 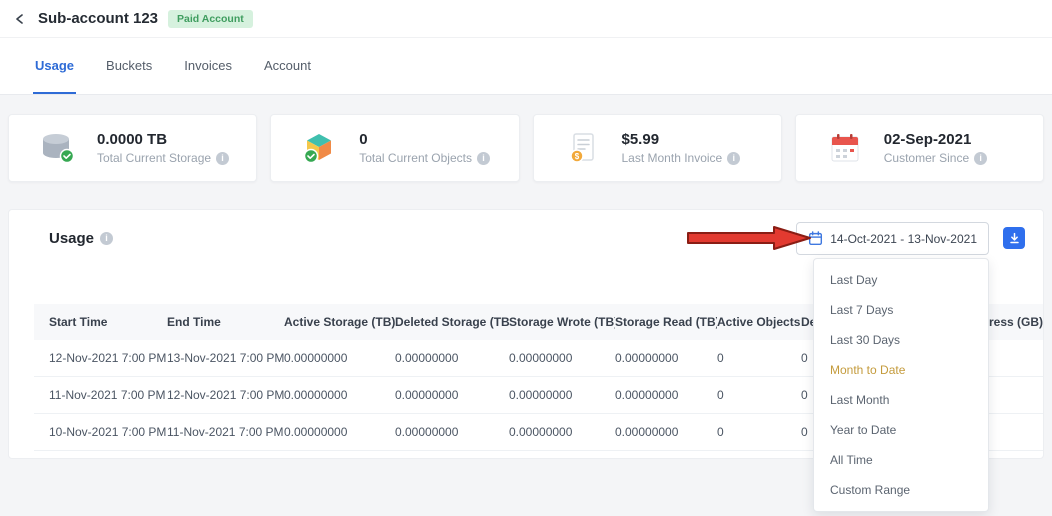 I want to click on card-text: 0.0000 TB Total Current Storage i, so click(x=163, y=148).